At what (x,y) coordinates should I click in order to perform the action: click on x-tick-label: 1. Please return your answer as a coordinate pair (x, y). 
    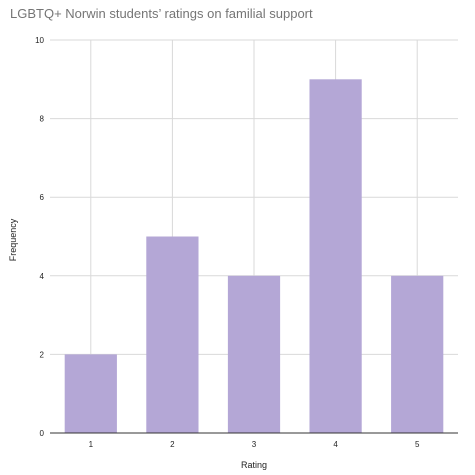
    Looking at the image, I should click on (91, 444).